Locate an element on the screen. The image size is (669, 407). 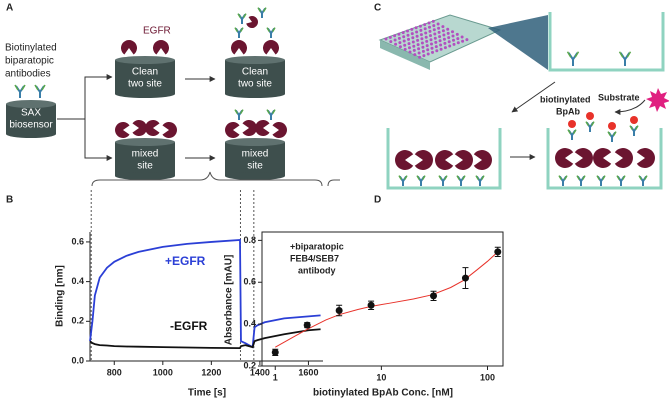
x-tick-label: 1 is located at coordinates (275, 377).